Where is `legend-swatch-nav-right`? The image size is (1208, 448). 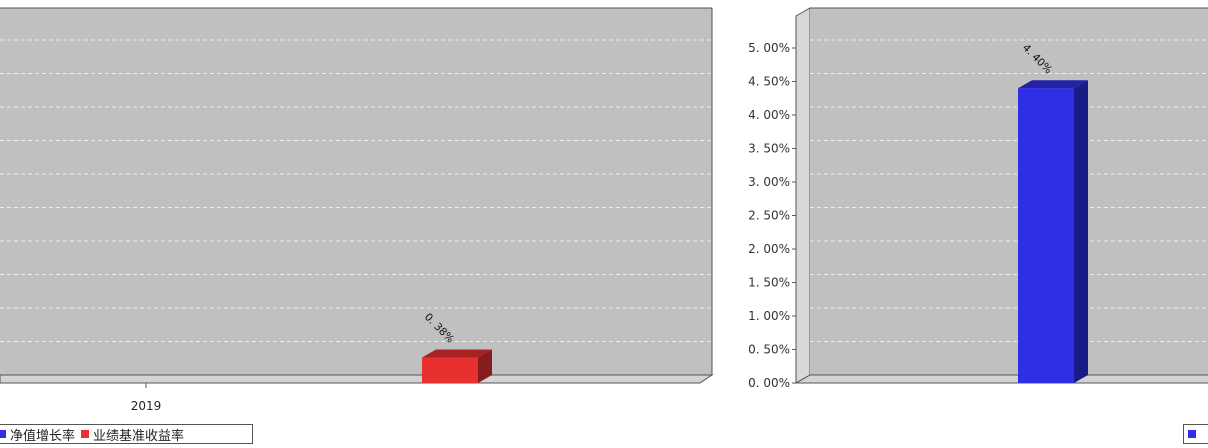 legend-swatch-nav-right is located at coordinates (1192, 434).